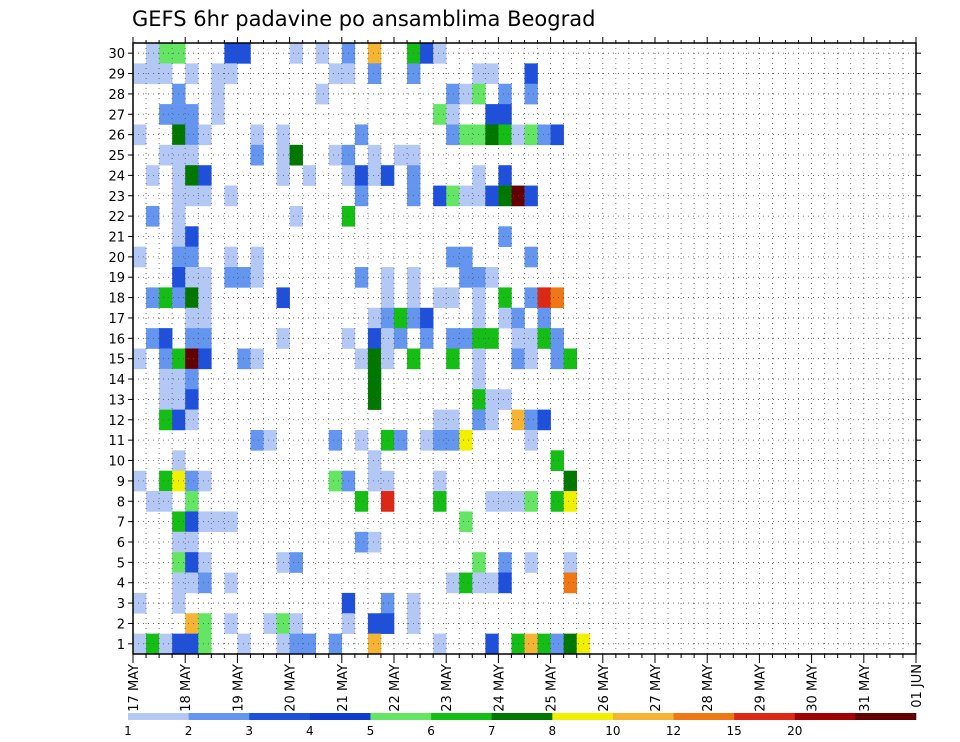 Image resolution: width=960 pixels, height=742 pixels. Describe the element at coordinates (186, 688) in the screenshot. I see `x-tick-label: 18 MAY` at that location.